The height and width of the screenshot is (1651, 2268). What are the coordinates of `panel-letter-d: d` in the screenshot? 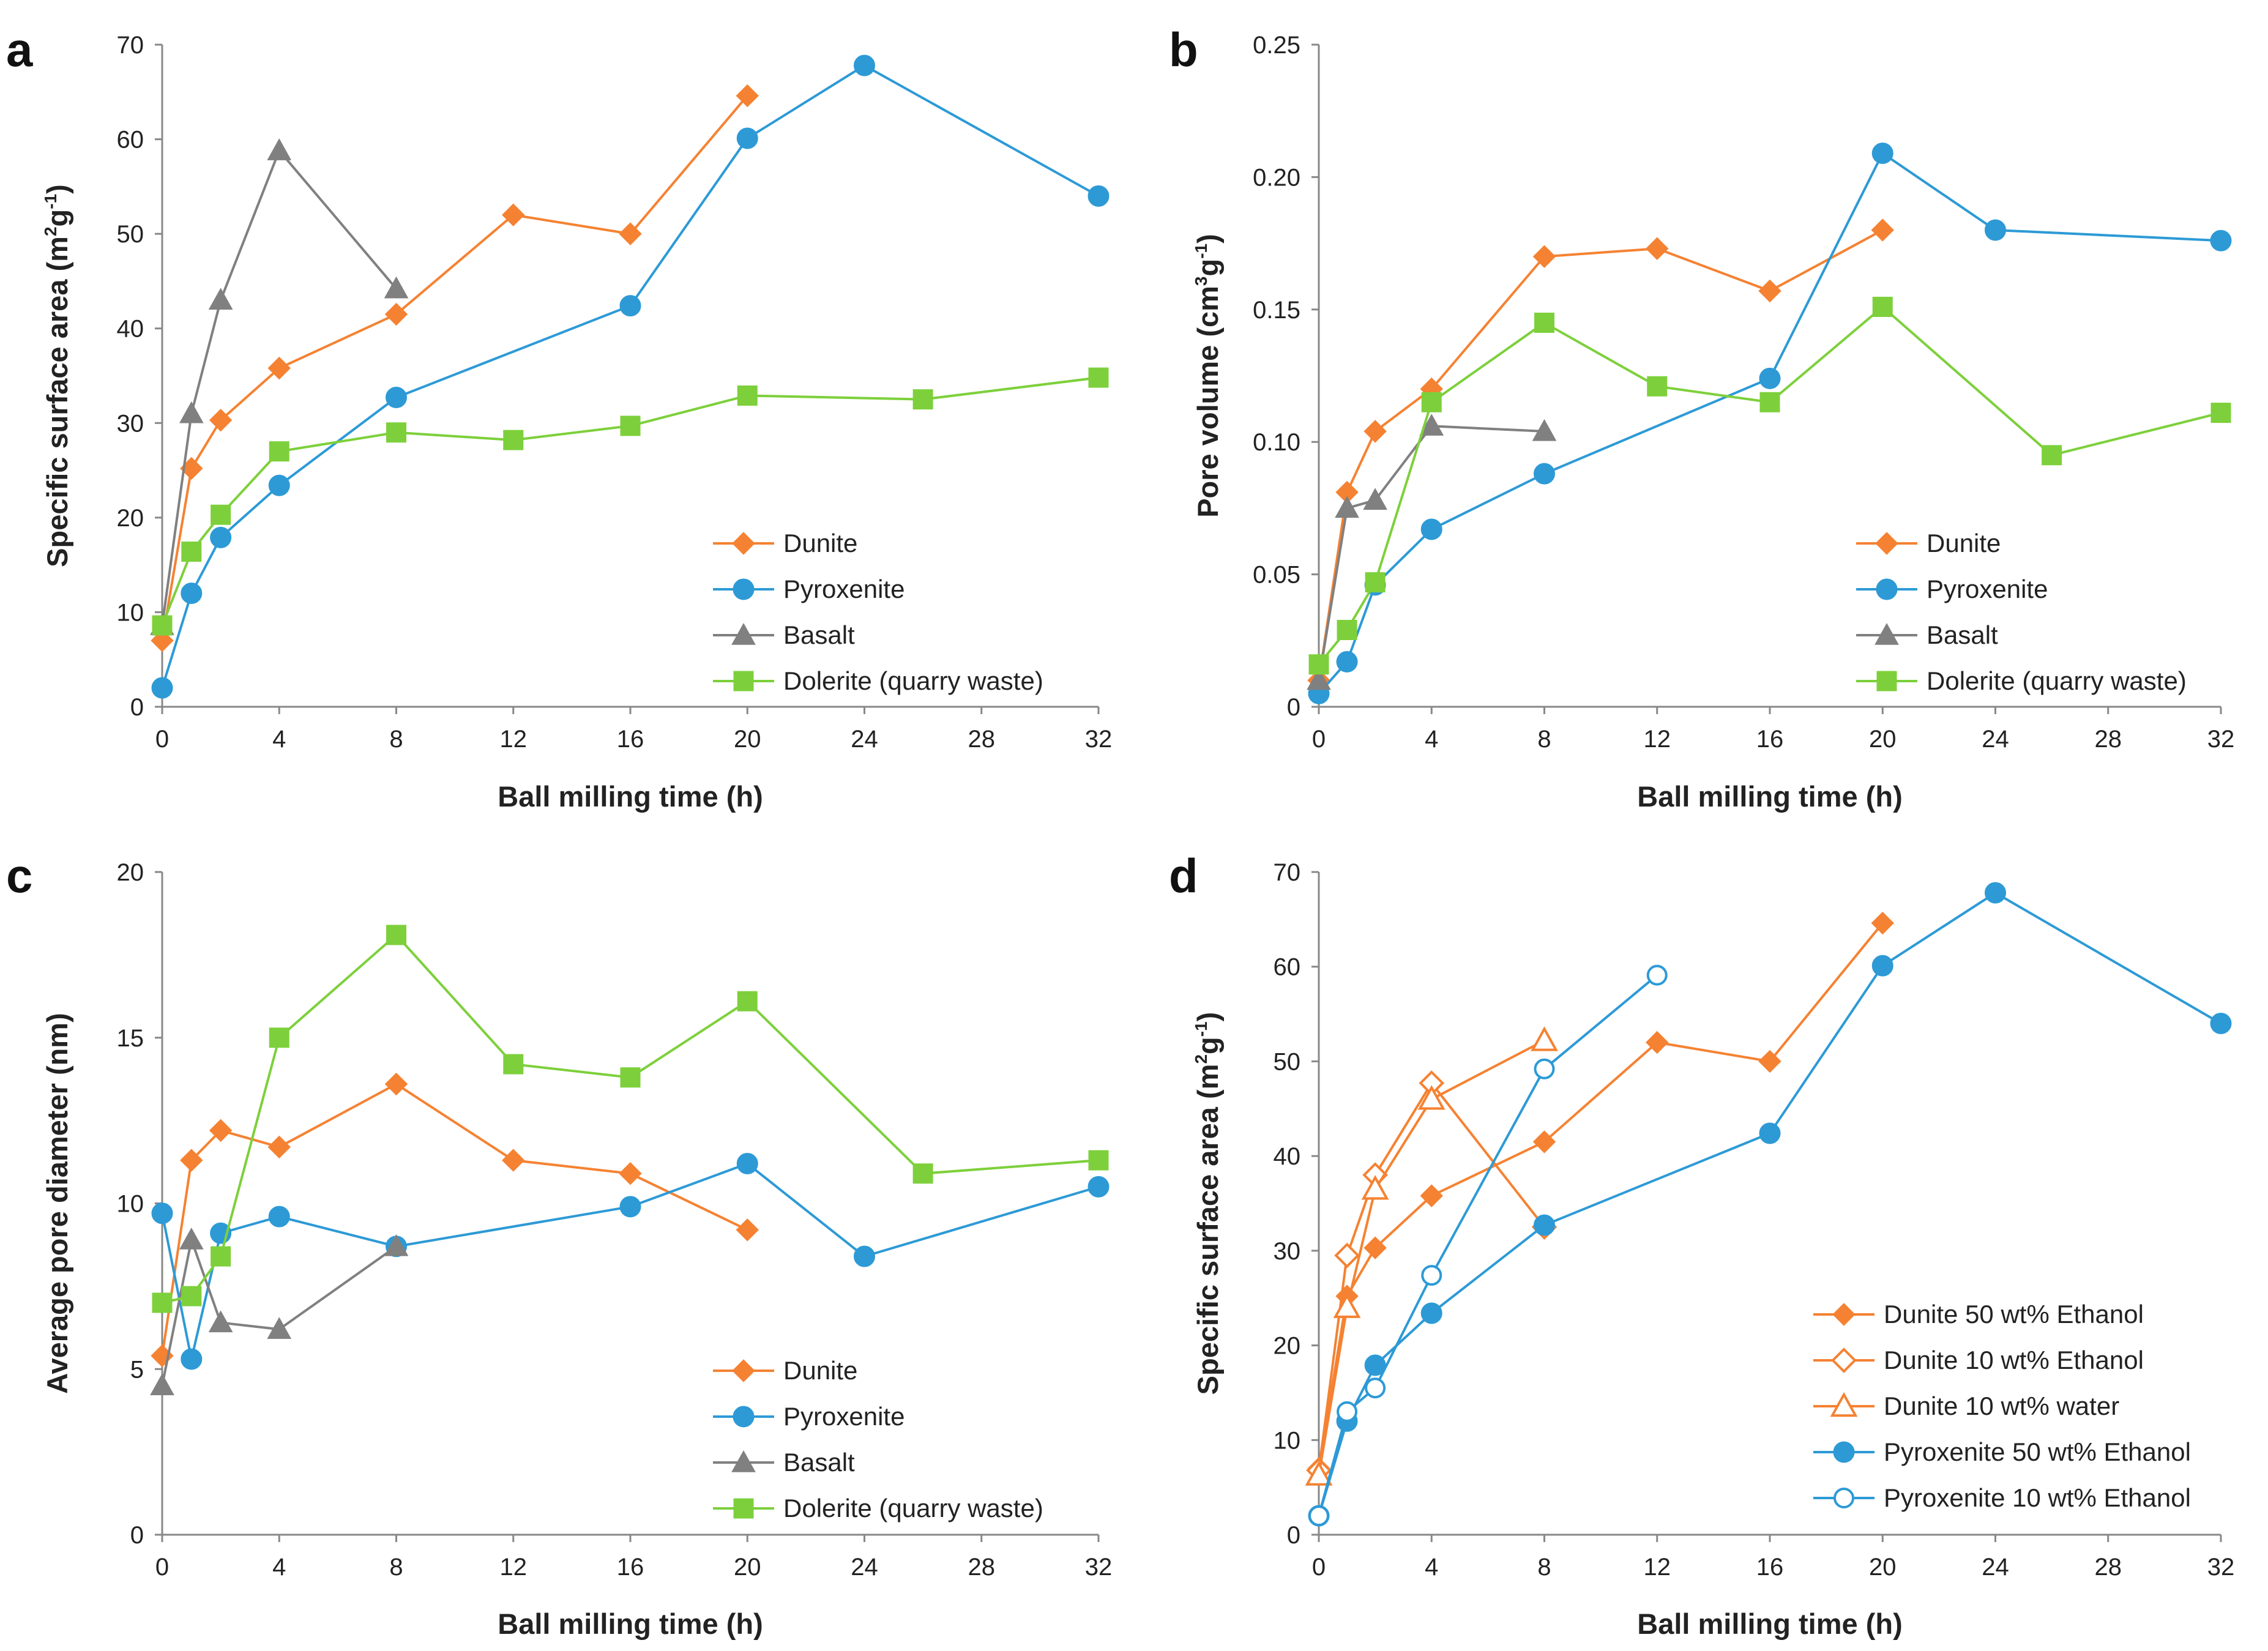 It's located at (1183, 876).